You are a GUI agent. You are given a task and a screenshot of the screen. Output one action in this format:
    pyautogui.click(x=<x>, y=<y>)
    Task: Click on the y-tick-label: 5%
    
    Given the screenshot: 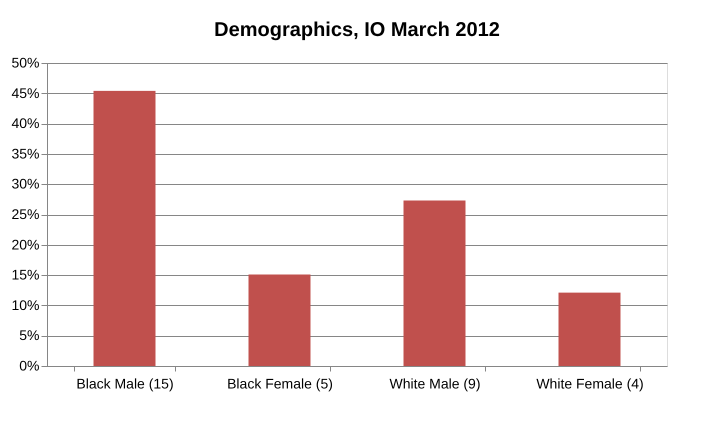 What is the action you would take?
    pyautogui.click(x=29, y=335)
    